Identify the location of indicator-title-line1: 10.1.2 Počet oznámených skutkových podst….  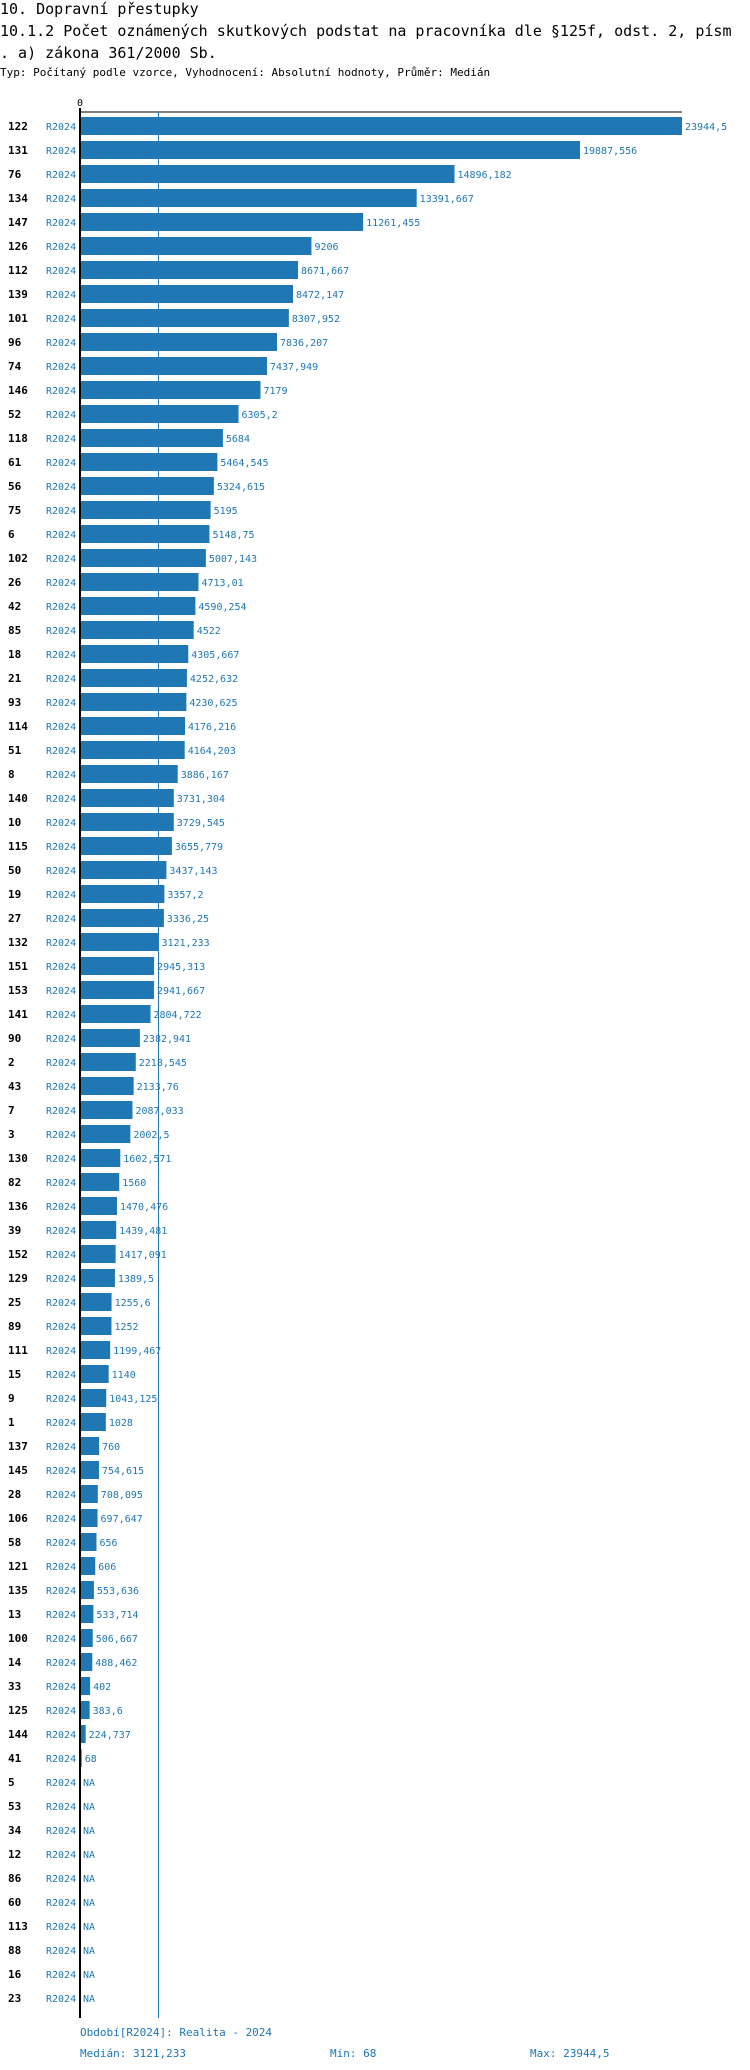
(366, 31).